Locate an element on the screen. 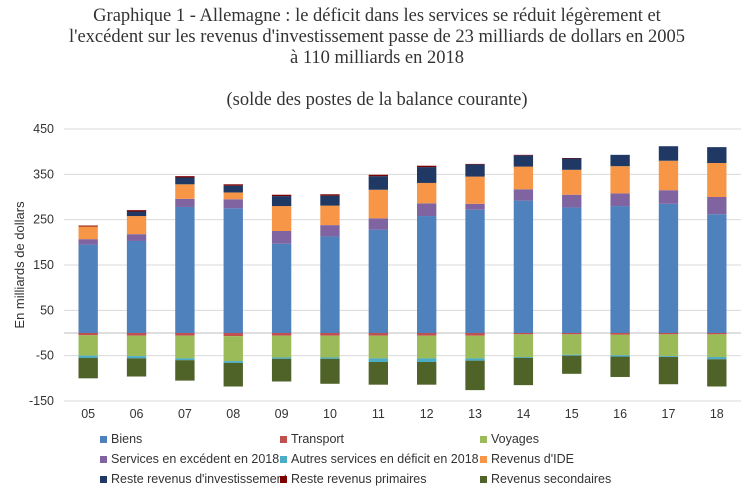 The width and height of the screenshot is (754, 497). x-axis-ticks: 05 06 07 08 09 10 11 12 13 14 15 16 17 18 is located at coordinates (402, 414).